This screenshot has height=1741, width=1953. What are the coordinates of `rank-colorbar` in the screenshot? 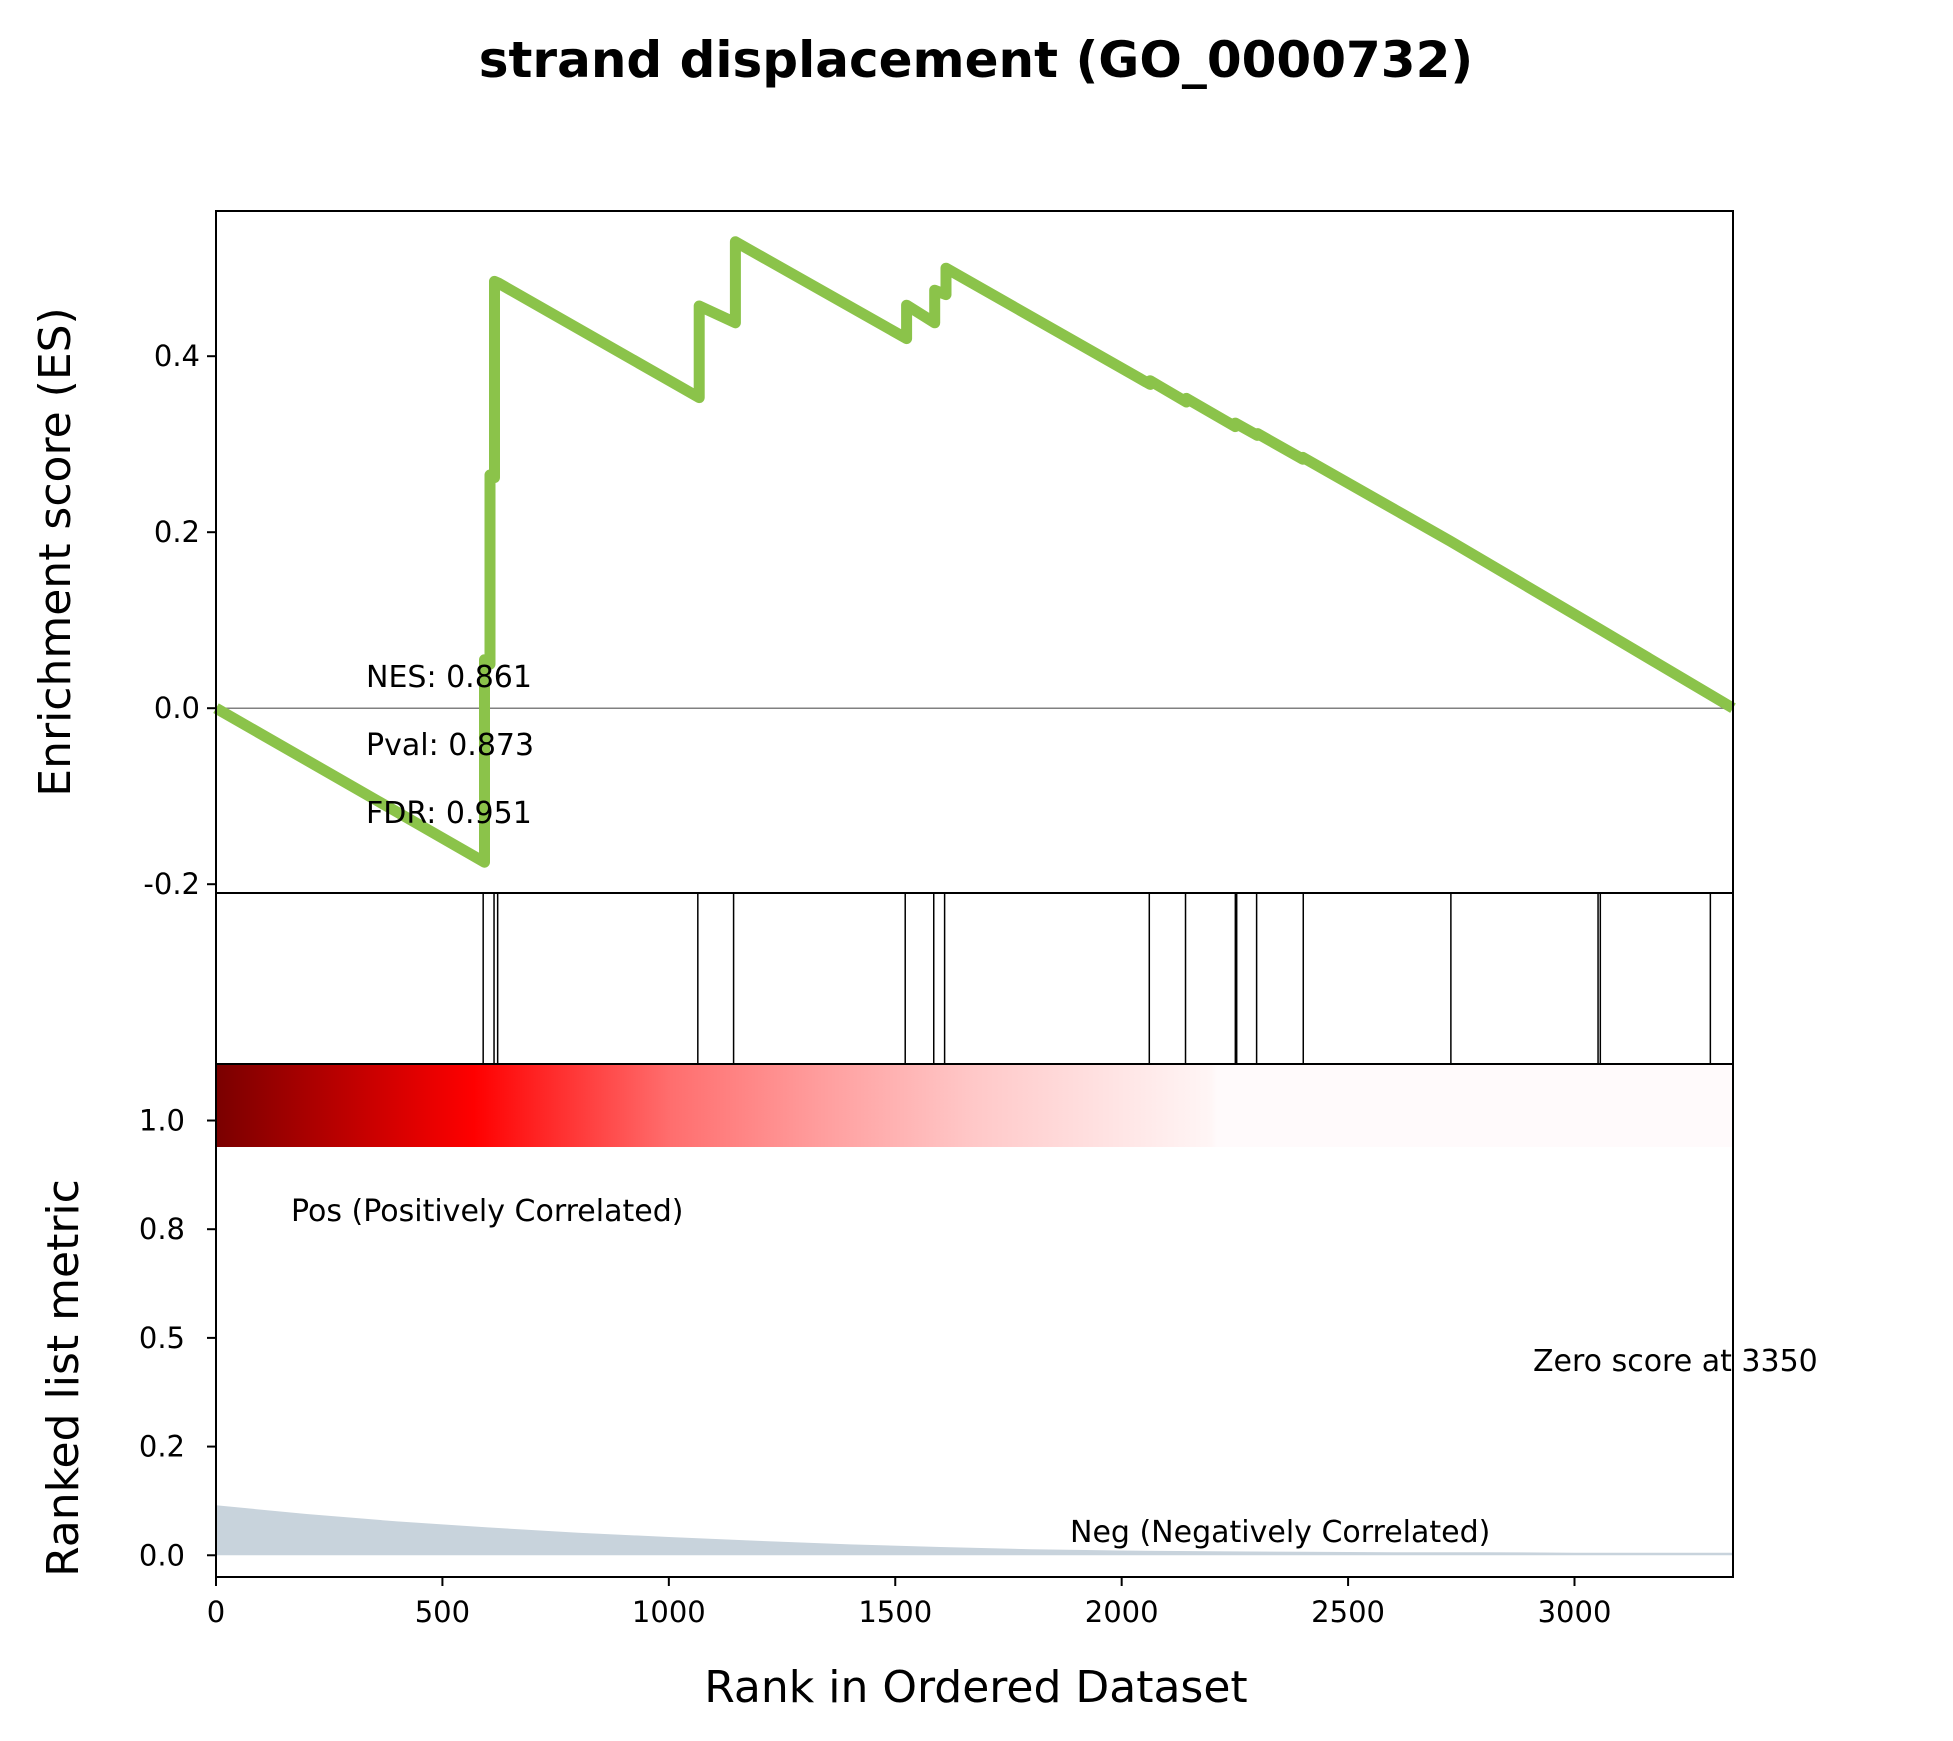 It's located at (974, 1105).